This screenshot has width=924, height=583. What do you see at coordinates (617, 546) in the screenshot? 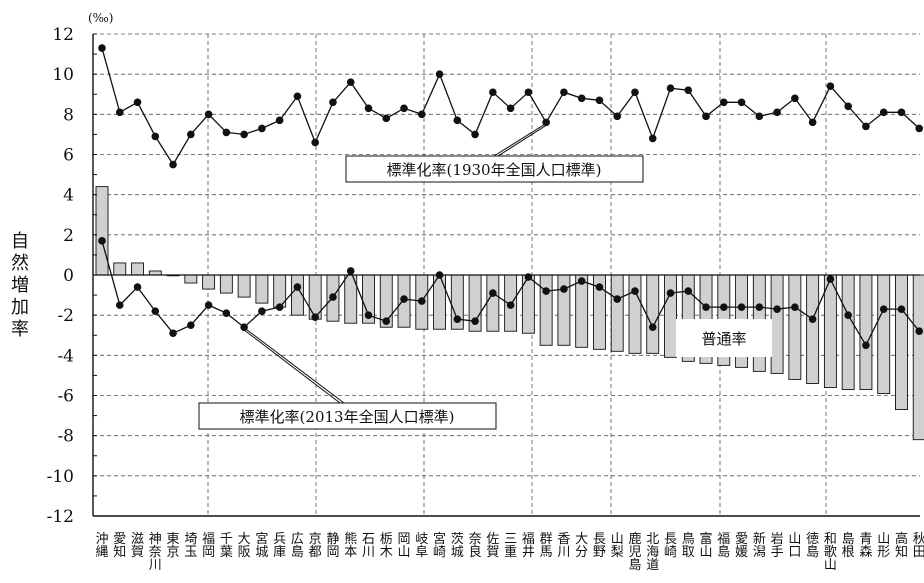
I see `x-tick-label: 山梨` at bounding box center [617, 546].